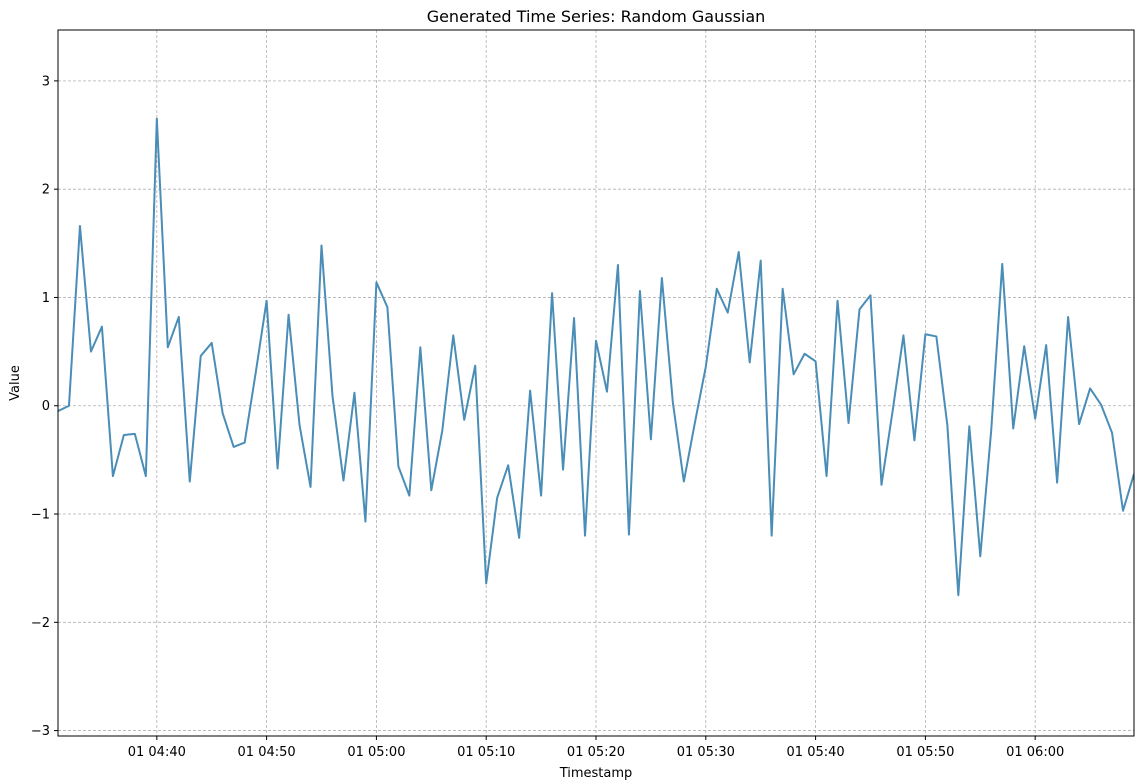 The height and width of the screenshot is (784, 1140). What do you see at coordinates (1035, 752) in the screenshot?
I see `x-tick-label: 01 06:00` at bounding box center [1035, 752].